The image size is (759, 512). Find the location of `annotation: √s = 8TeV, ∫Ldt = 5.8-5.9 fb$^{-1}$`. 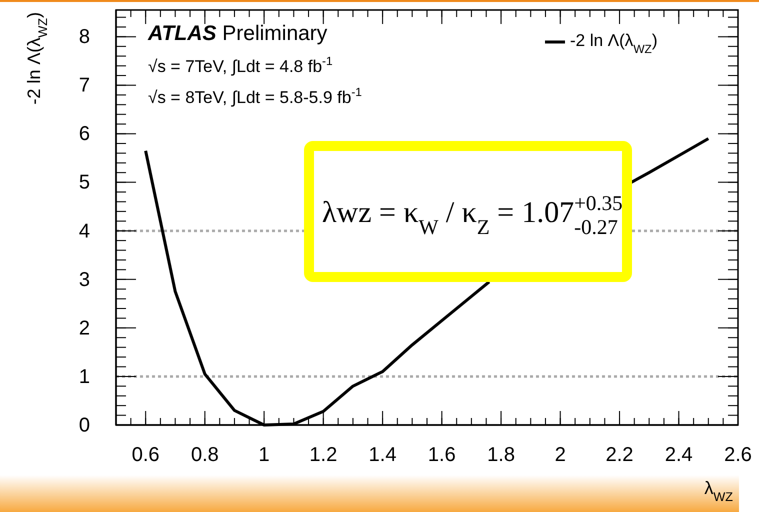

annotation: √s = 8TeV, ∫Ldt = 5.8-5.9 fb$^{-1}$ is located at coordinates (255, 96).